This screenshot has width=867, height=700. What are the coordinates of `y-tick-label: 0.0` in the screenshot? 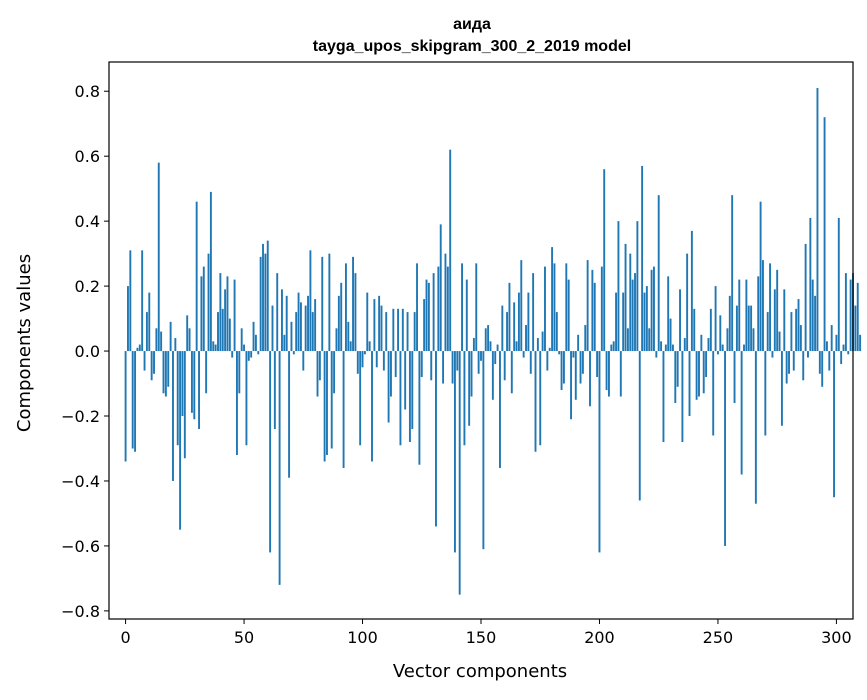 It's located at (87, 351).